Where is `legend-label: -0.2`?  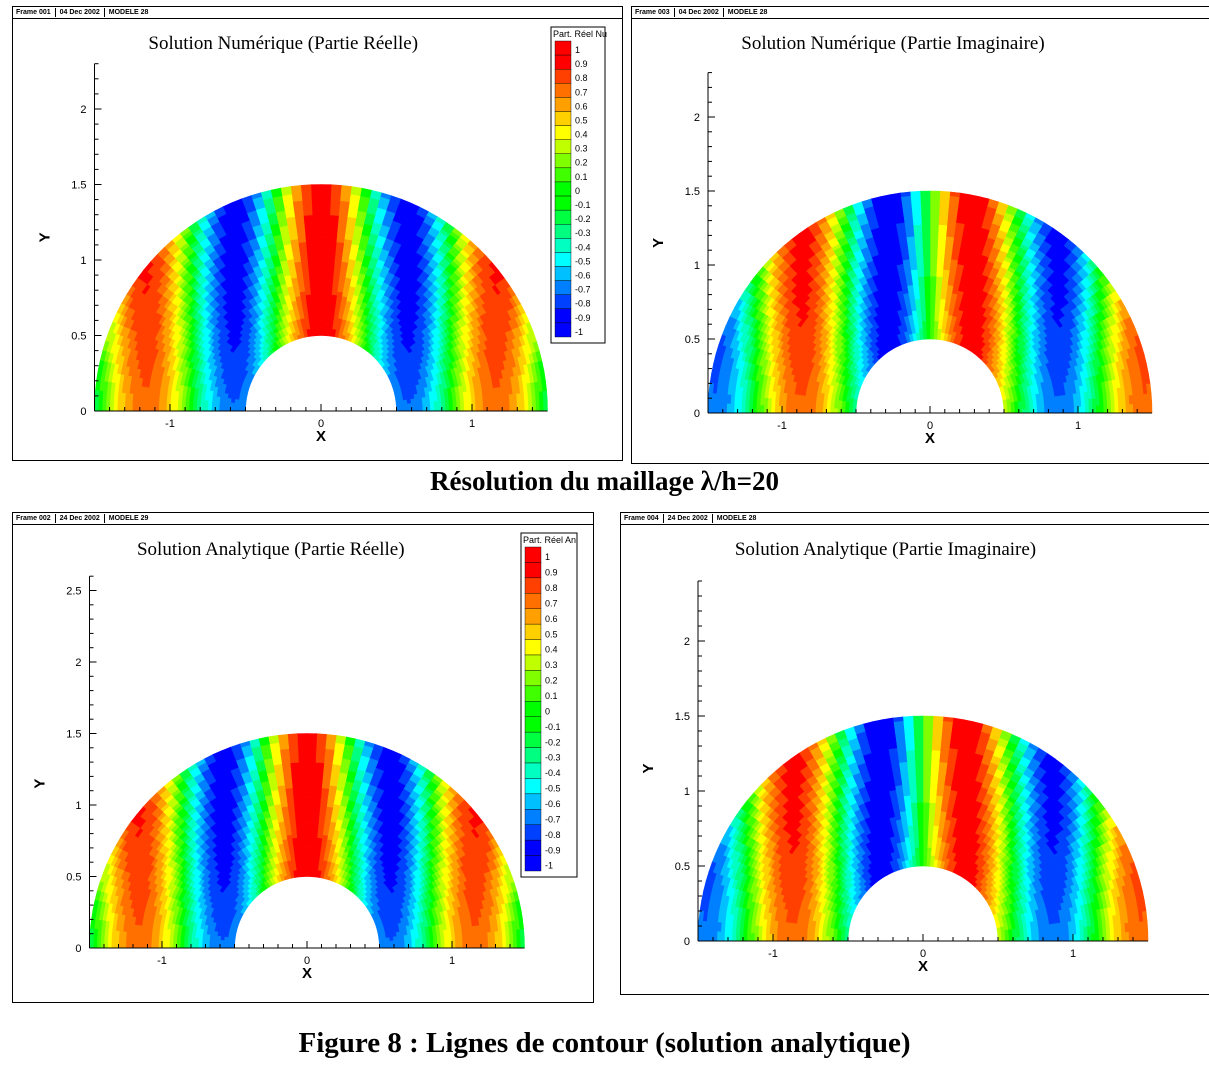 legend-label: -0.2 is located at coordinates (583, 219).